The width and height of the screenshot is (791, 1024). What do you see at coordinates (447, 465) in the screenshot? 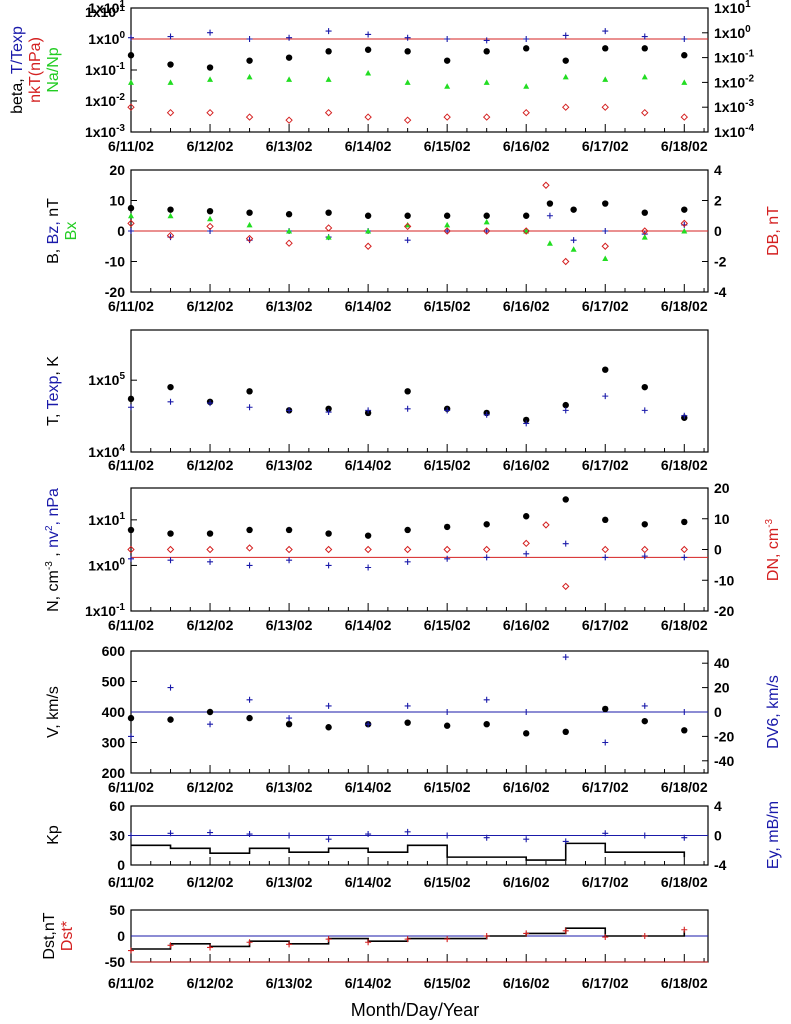
I see `panel-3-x-tick-label: 6/15/02` at bounding box center [447, 465].